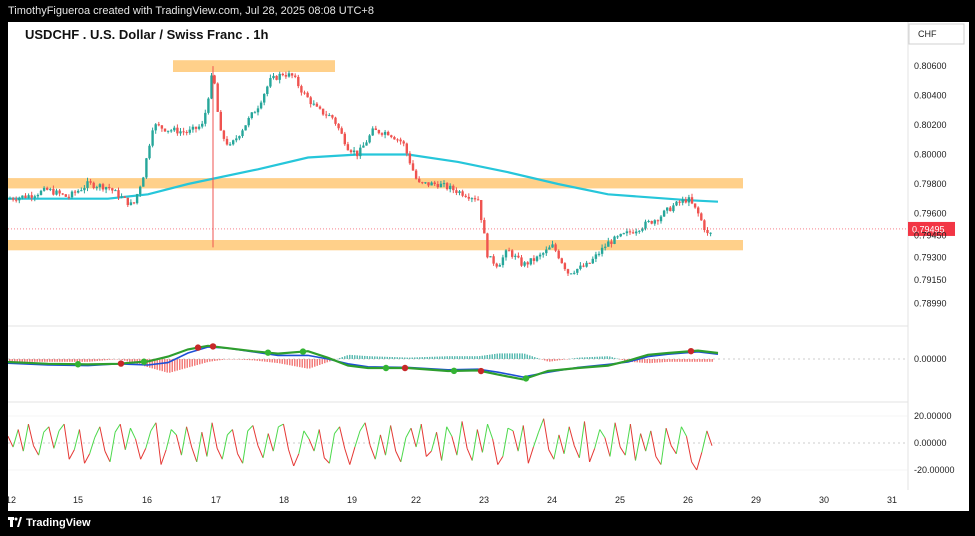  What do you see at coordinates (484, 500) in the screenshot?
I see `x-tick-label: 23` at bounding box center [484, 500].